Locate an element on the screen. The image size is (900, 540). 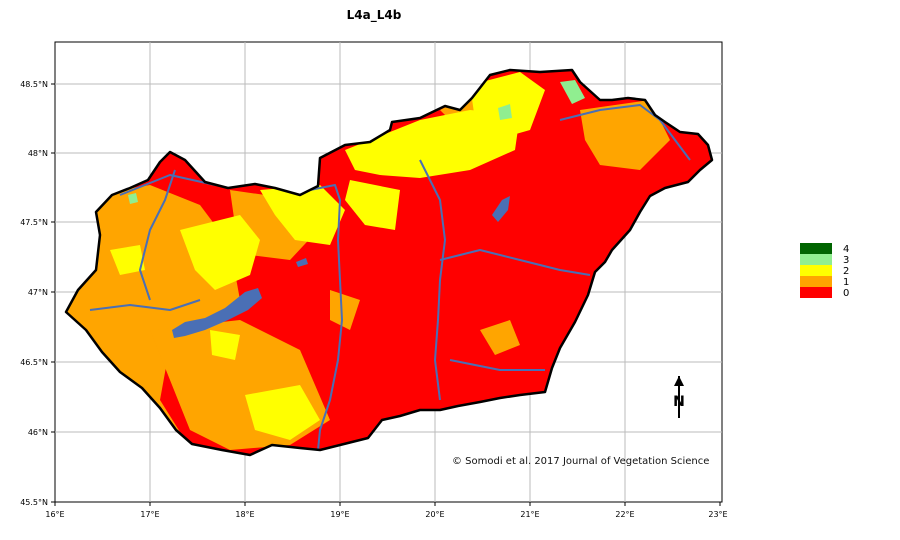
y-tick-label: 47°N is located at coordinates (38, 292).